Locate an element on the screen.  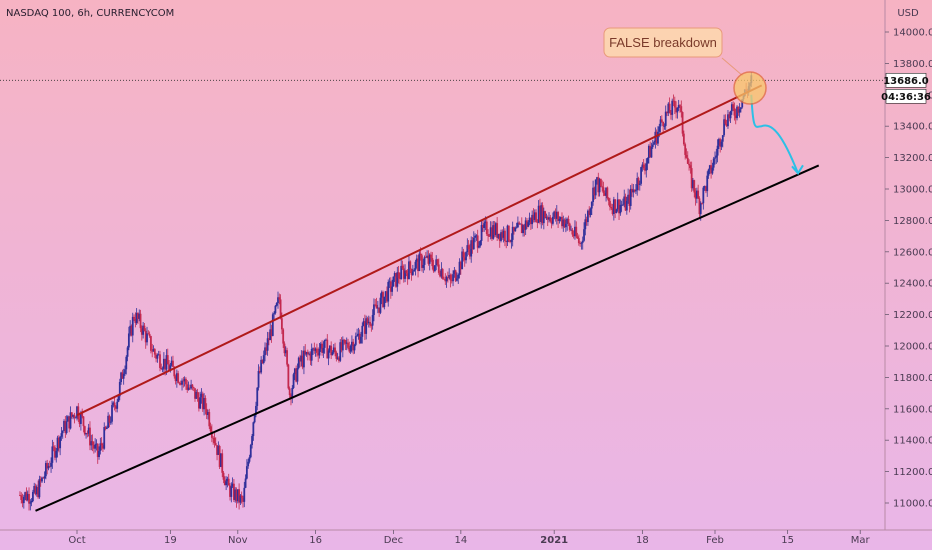
false-breakdown-annotation: FALSE breakdown is located at coordinates (685, 66).